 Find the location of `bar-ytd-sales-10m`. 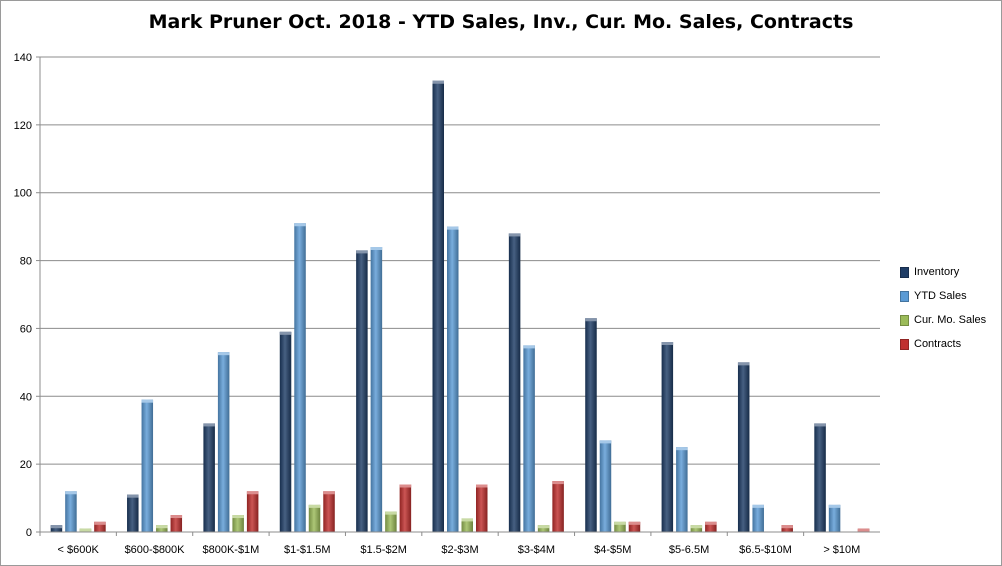

bar-ytd-sales-10m is located at coordinates (834, 518).